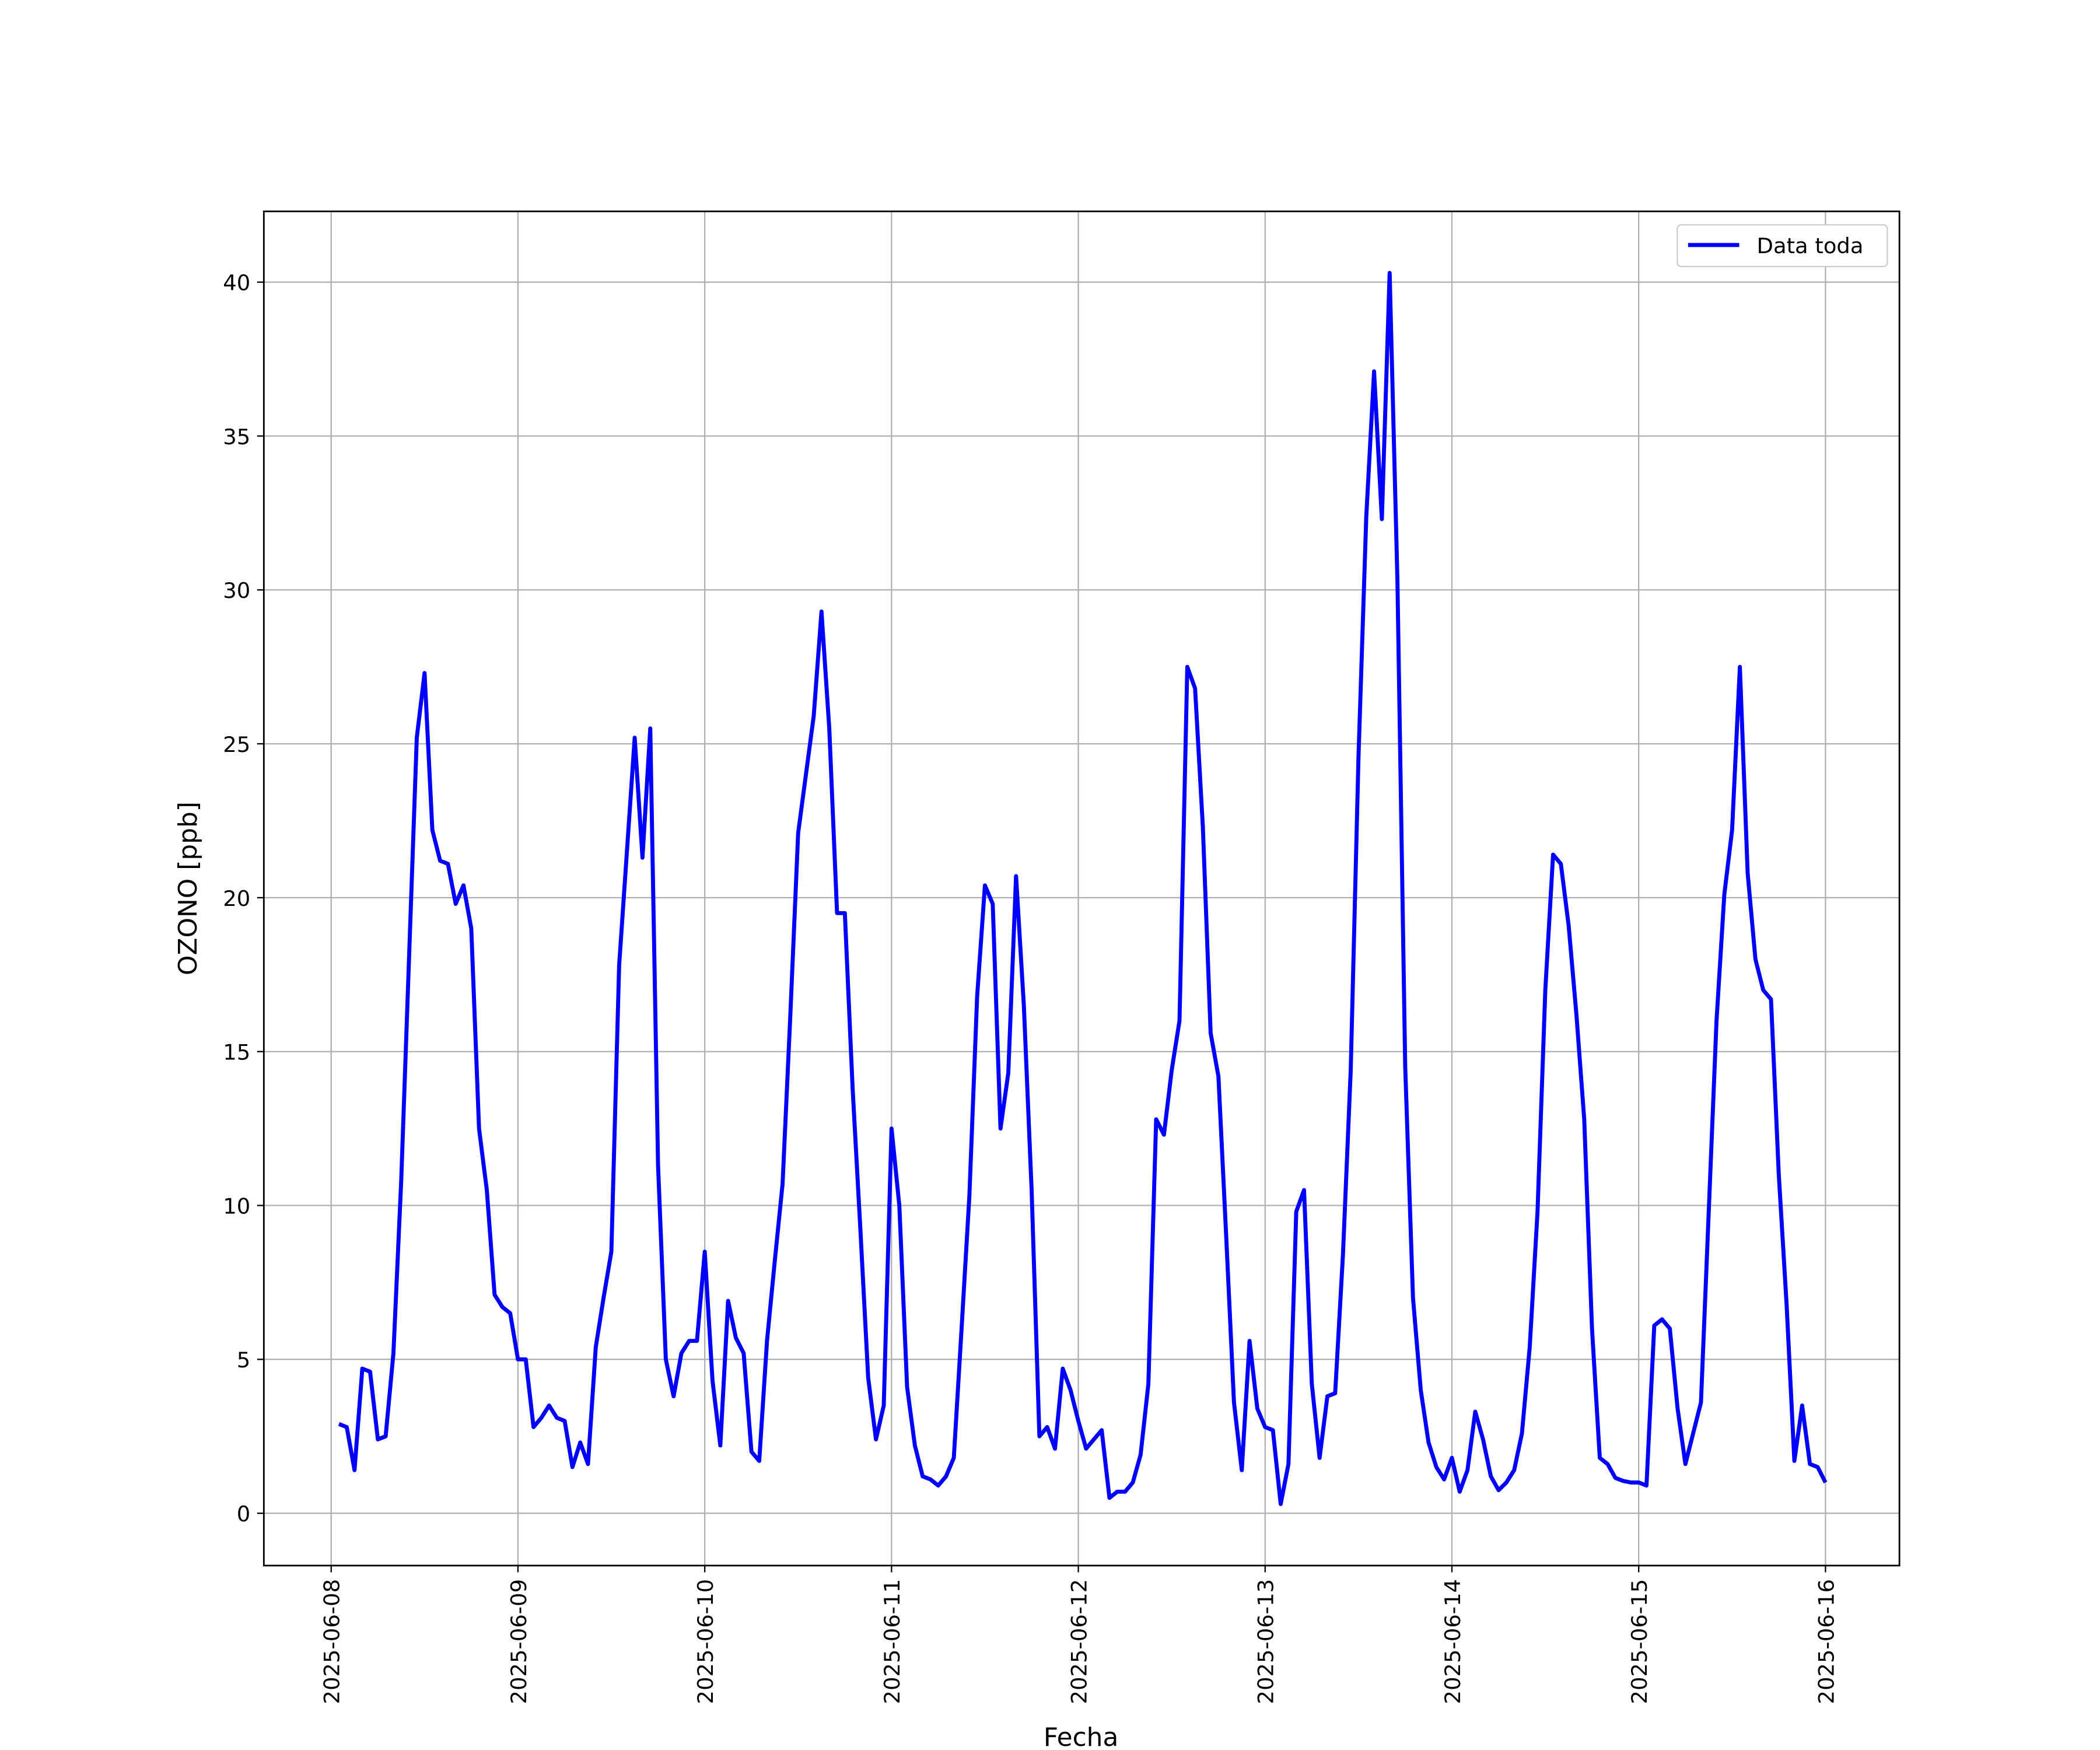  Describe the element at coordinates (236, 1206) in the screenshot. I see `y-tick-label: 10` at that location.